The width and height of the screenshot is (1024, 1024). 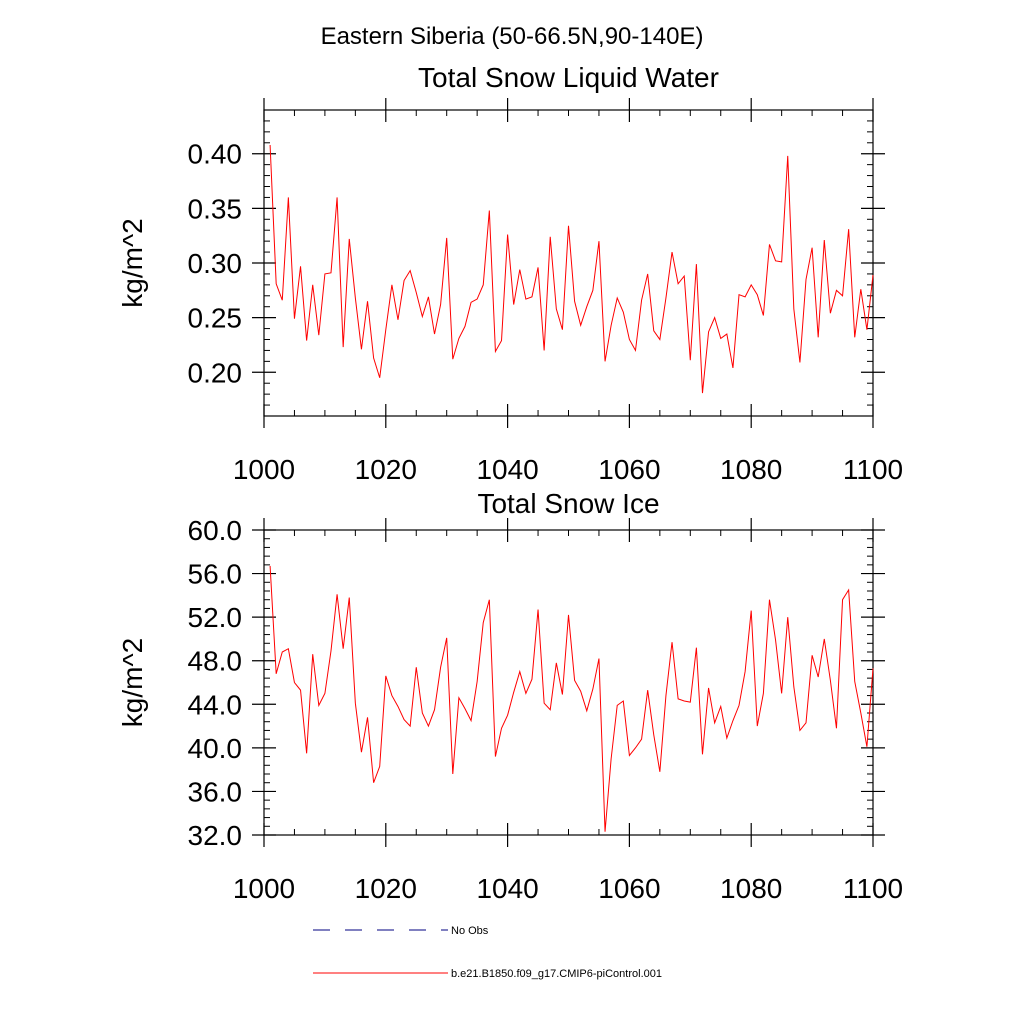 What do you see at coordinates (556, 974) in the screenshot?
I see `legend-label-model: b.e21.B1850.f09_g17.CMIP6-piControl.001` at bounding box center [556, 974].